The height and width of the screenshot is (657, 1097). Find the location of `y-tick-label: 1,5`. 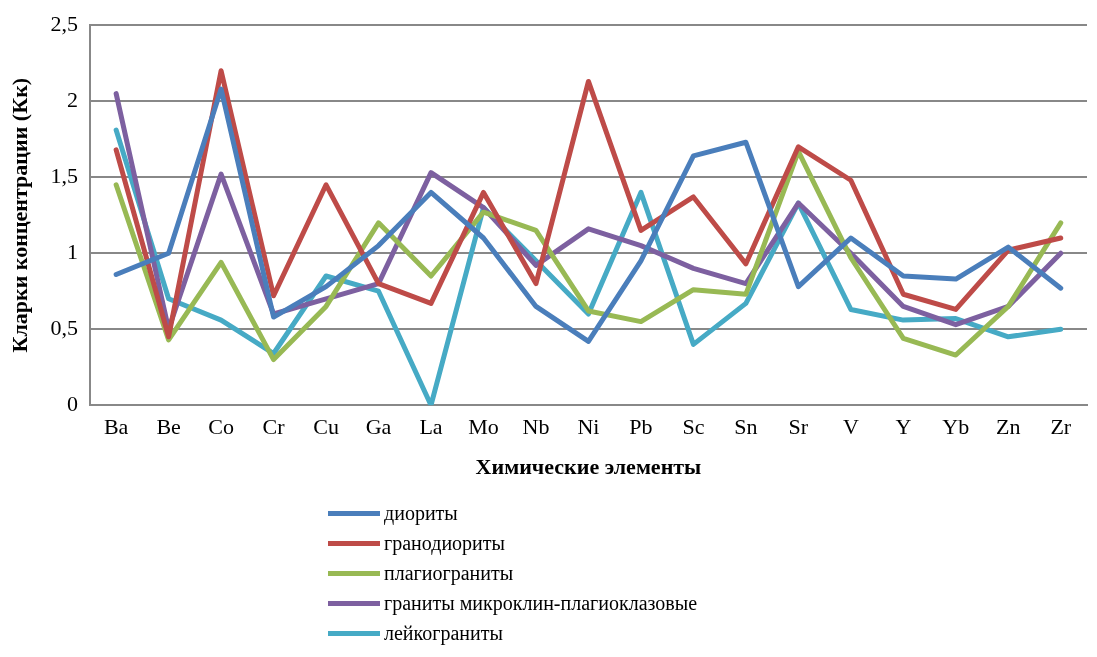

y-tick-label: 1,5 is located at coordinates (64, 175).